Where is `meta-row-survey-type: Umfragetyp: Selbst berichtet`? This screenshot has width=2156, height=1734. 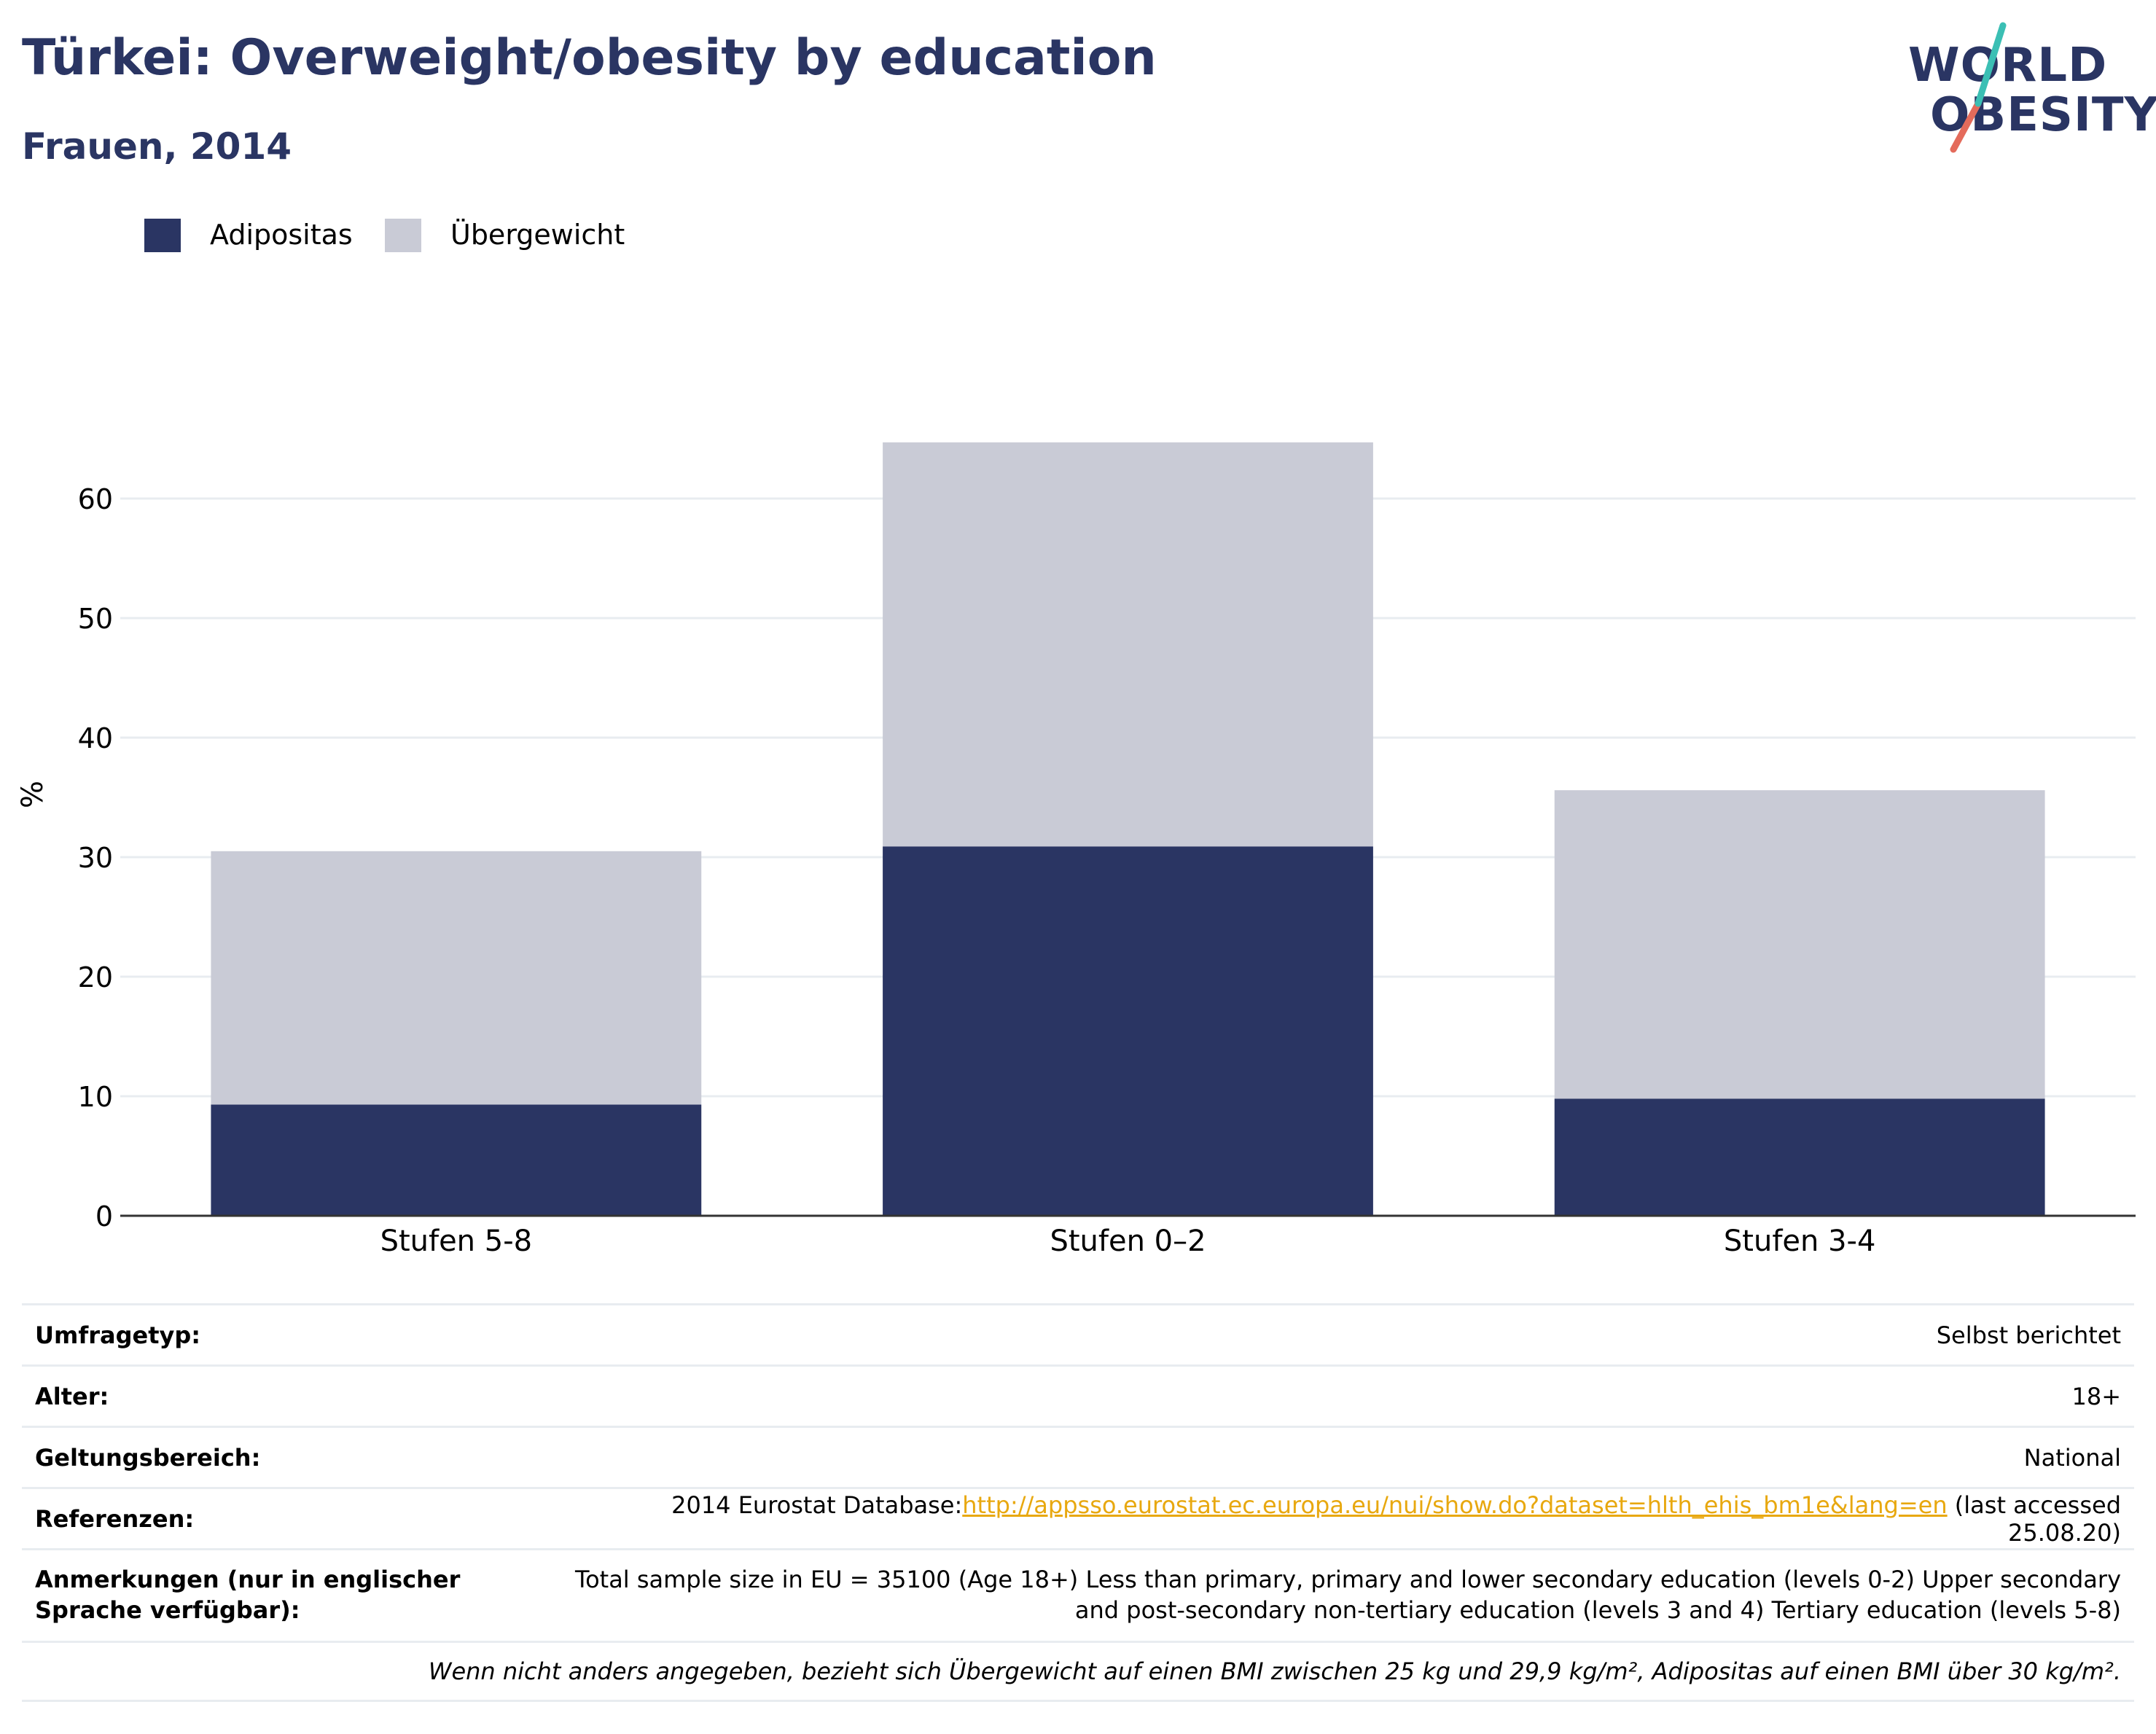
meta-row-survey-type: Umfragetyp: Selbst berichtet is located at coordinates (1078, 1334).